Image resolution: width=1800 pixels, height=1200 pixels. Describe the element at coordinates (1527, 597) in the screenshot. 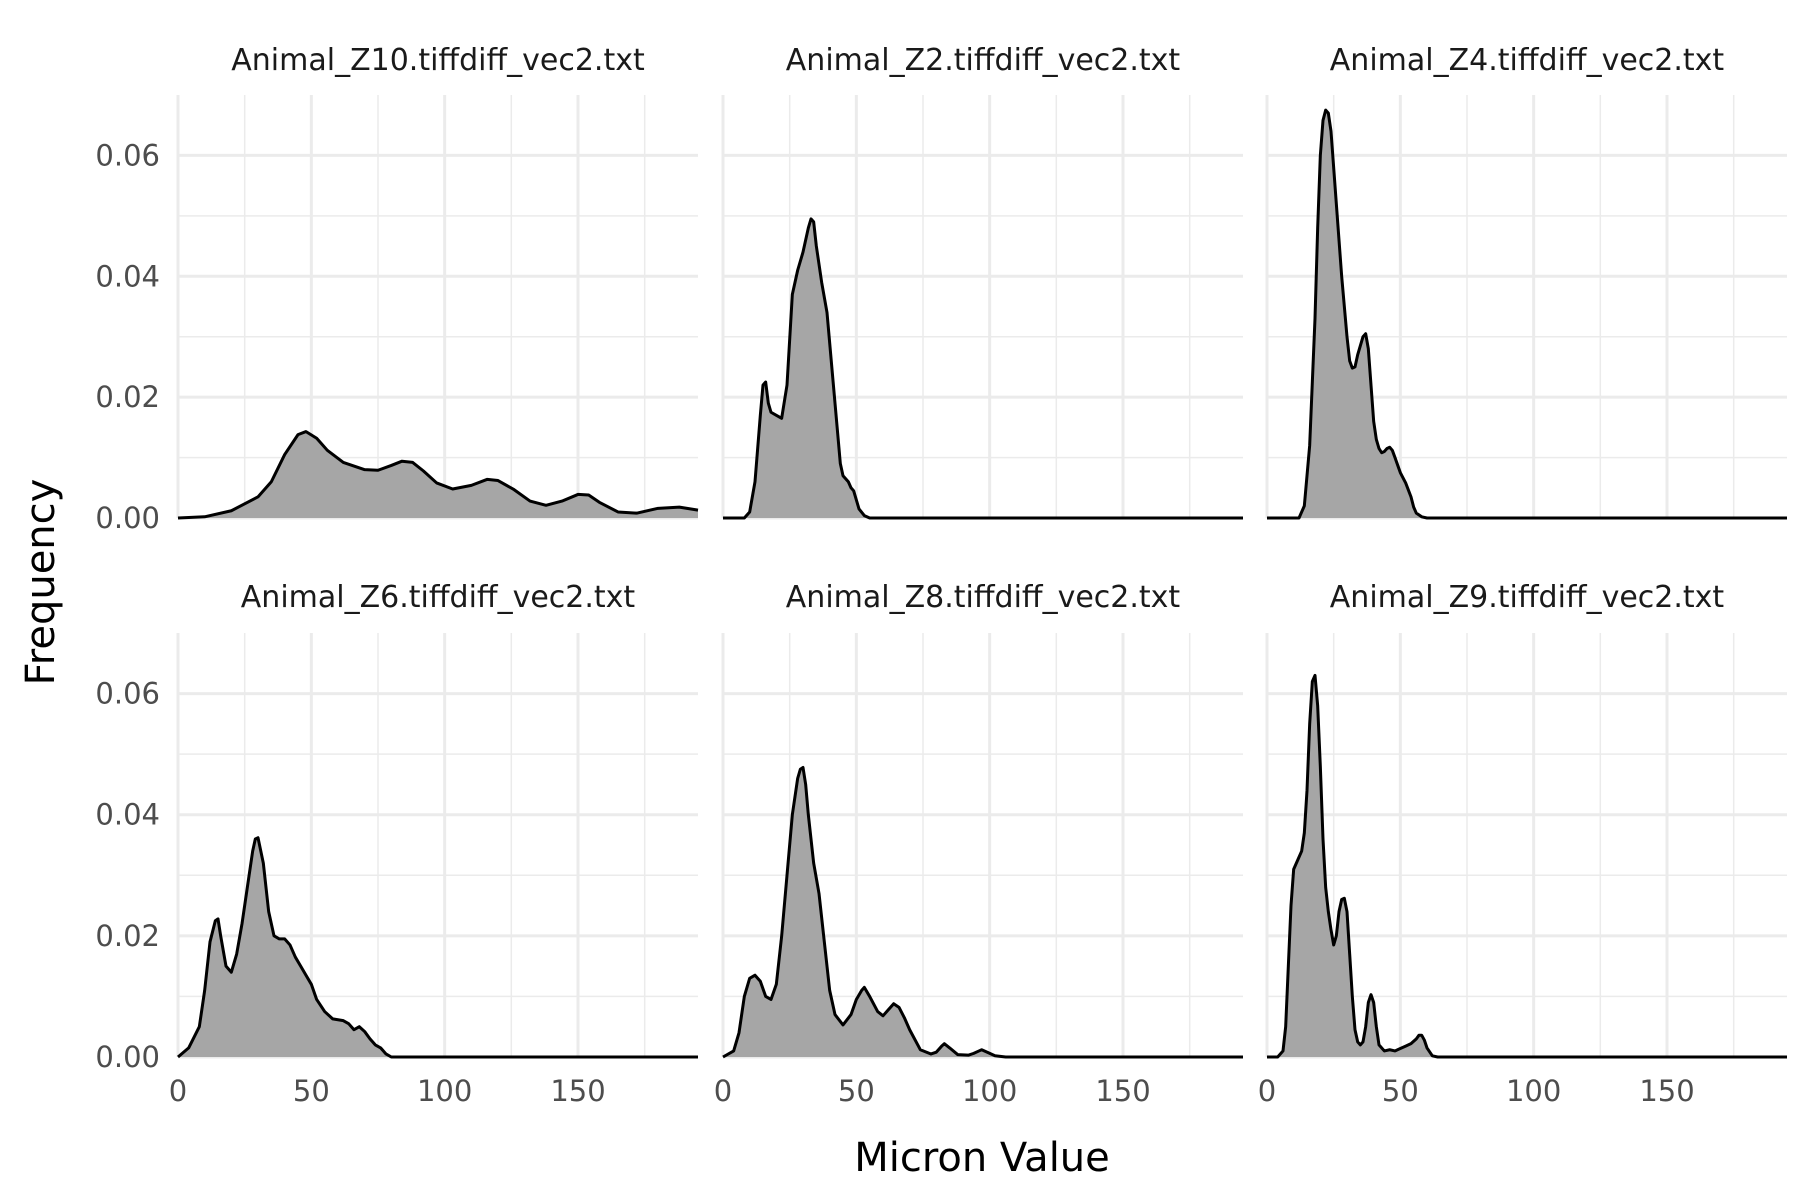

I see `facet-title: Animal_Z9.tiffdiff_vec2.txt` at that location.